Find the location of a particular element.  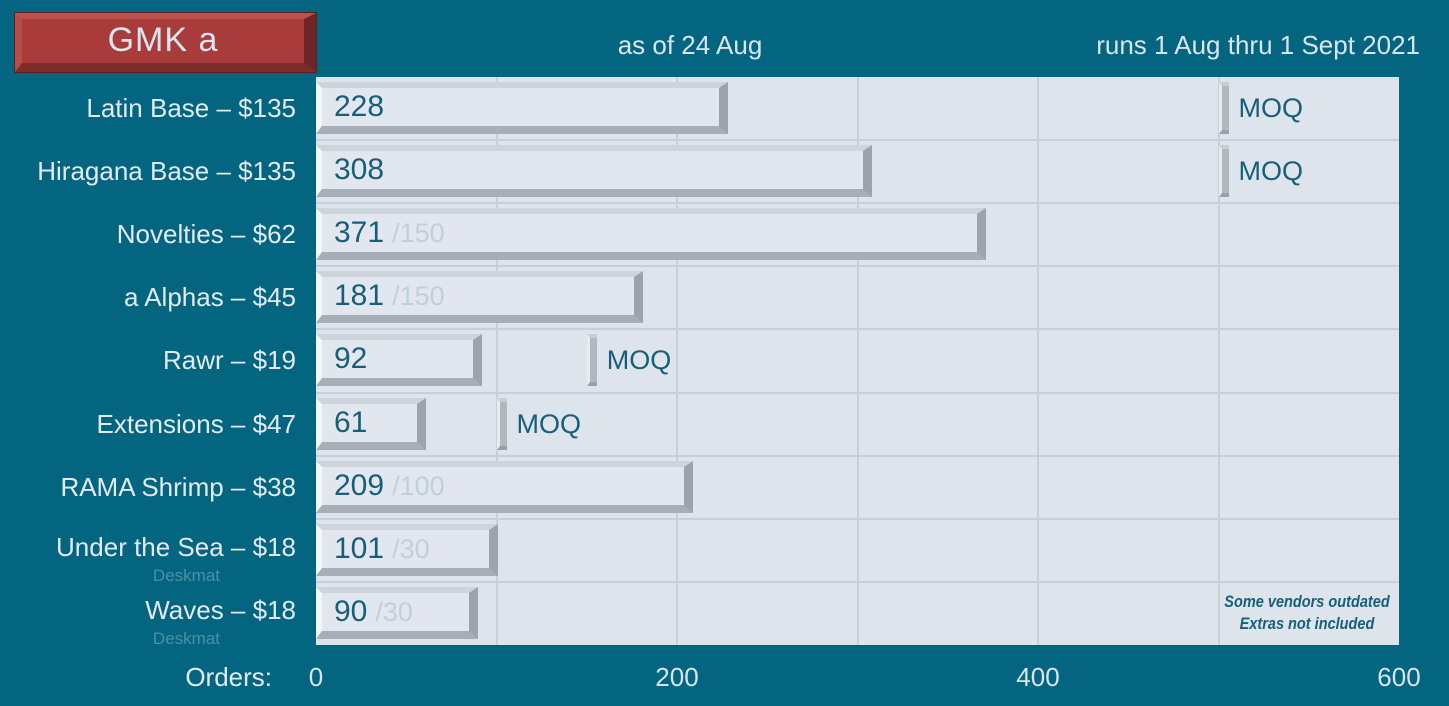

footnote-line-2: Extras not included is located at coordinates (1307, 624).